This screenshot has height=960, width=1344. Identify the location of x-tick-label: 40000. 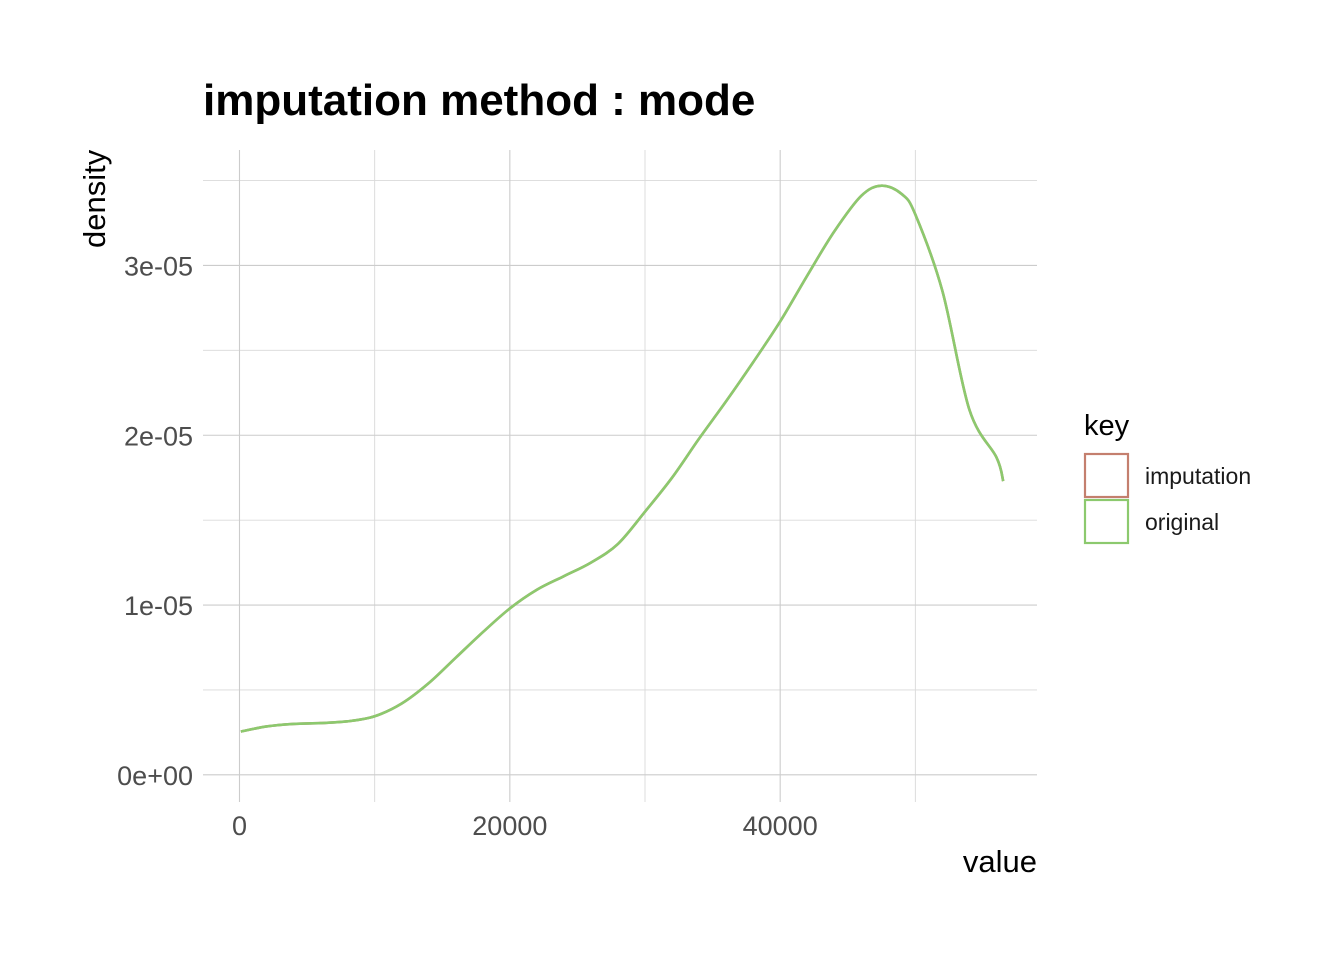
(780, 826).